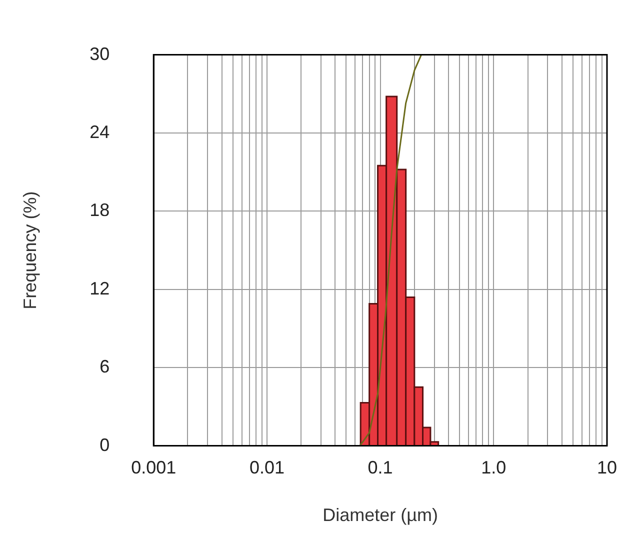 This screenshot has height=533, width=629. I want to click on y-tick-label: 6, so click(105, 366).